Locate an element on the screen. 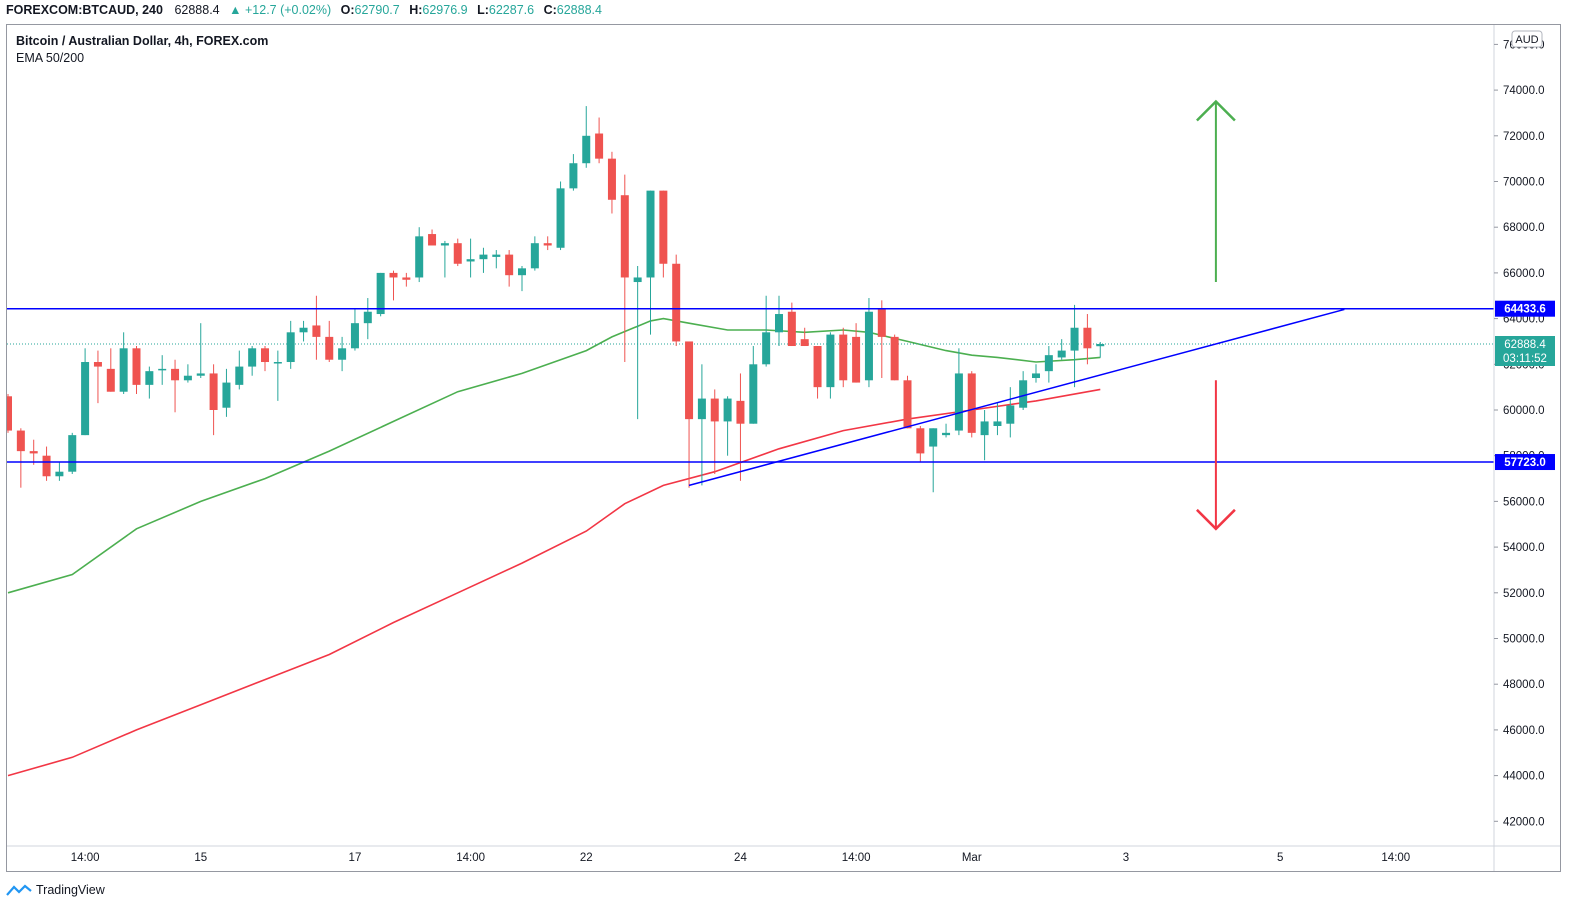 The height and width of the screenshot is (913, 1577). trend-line is located at coordinates (1016, 397).